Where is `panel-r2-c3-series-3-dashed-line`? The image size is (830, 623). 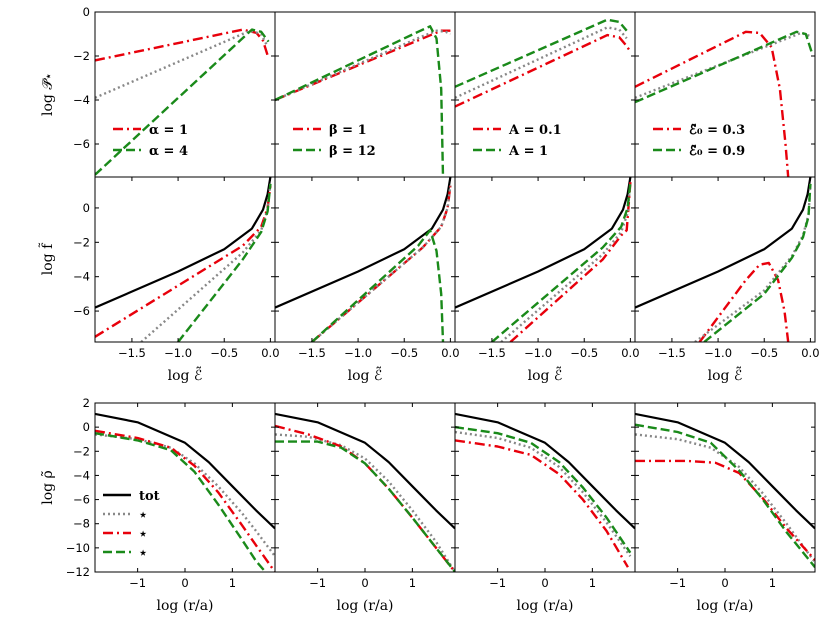 panel-r2-c3-series-3-dashed-line is located at coordinates (725, 495).